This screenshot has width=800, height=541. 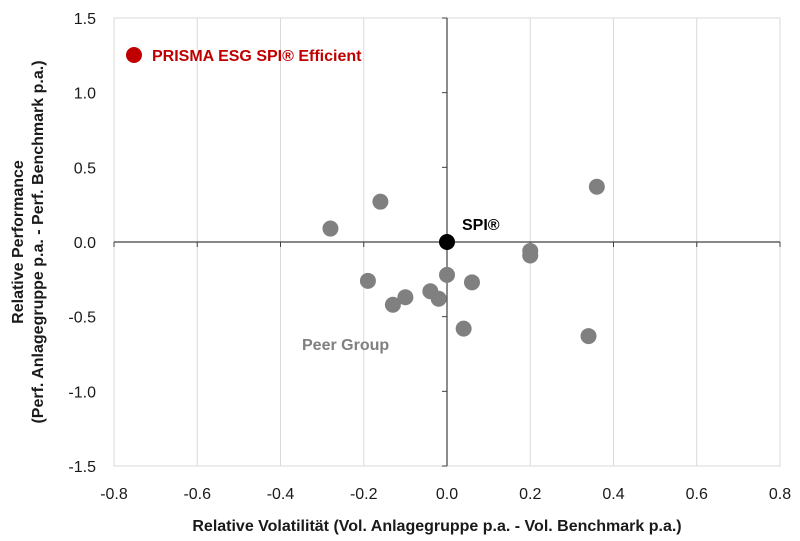 I want to click on x-tick-label: -0.6, so click(x=197, y=494).